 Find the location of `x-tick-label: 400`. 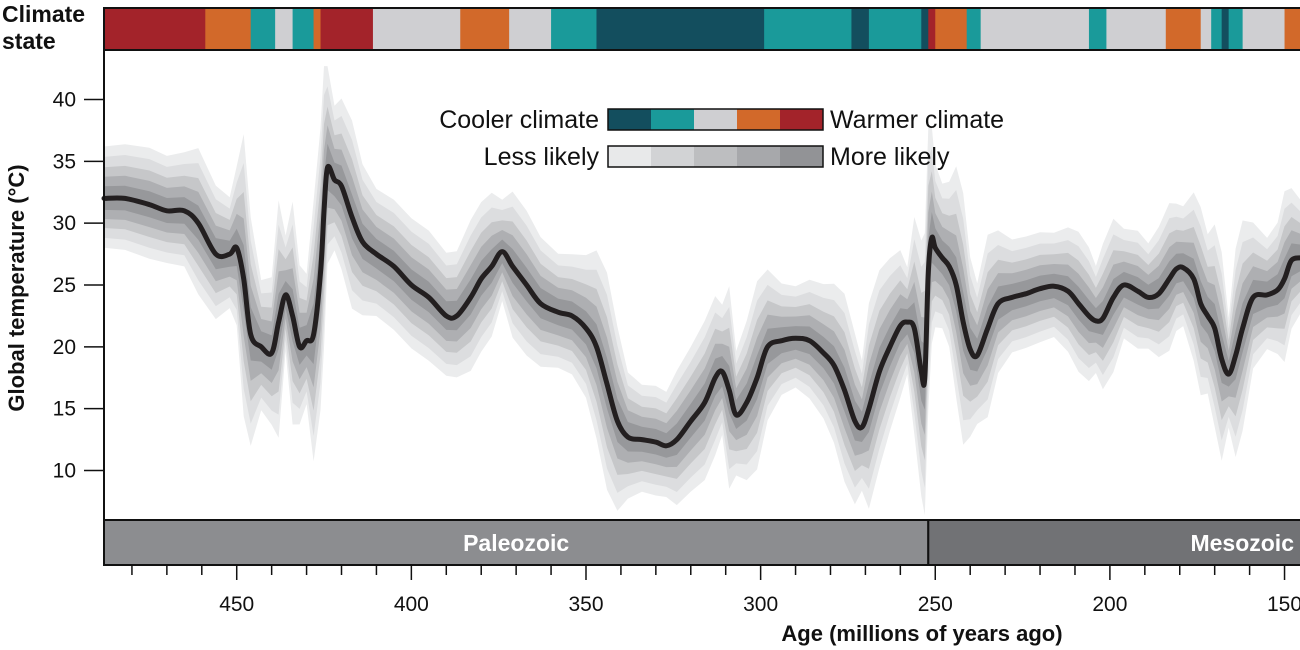

x-tick-label: 400 is located at coordinates (411, 604).